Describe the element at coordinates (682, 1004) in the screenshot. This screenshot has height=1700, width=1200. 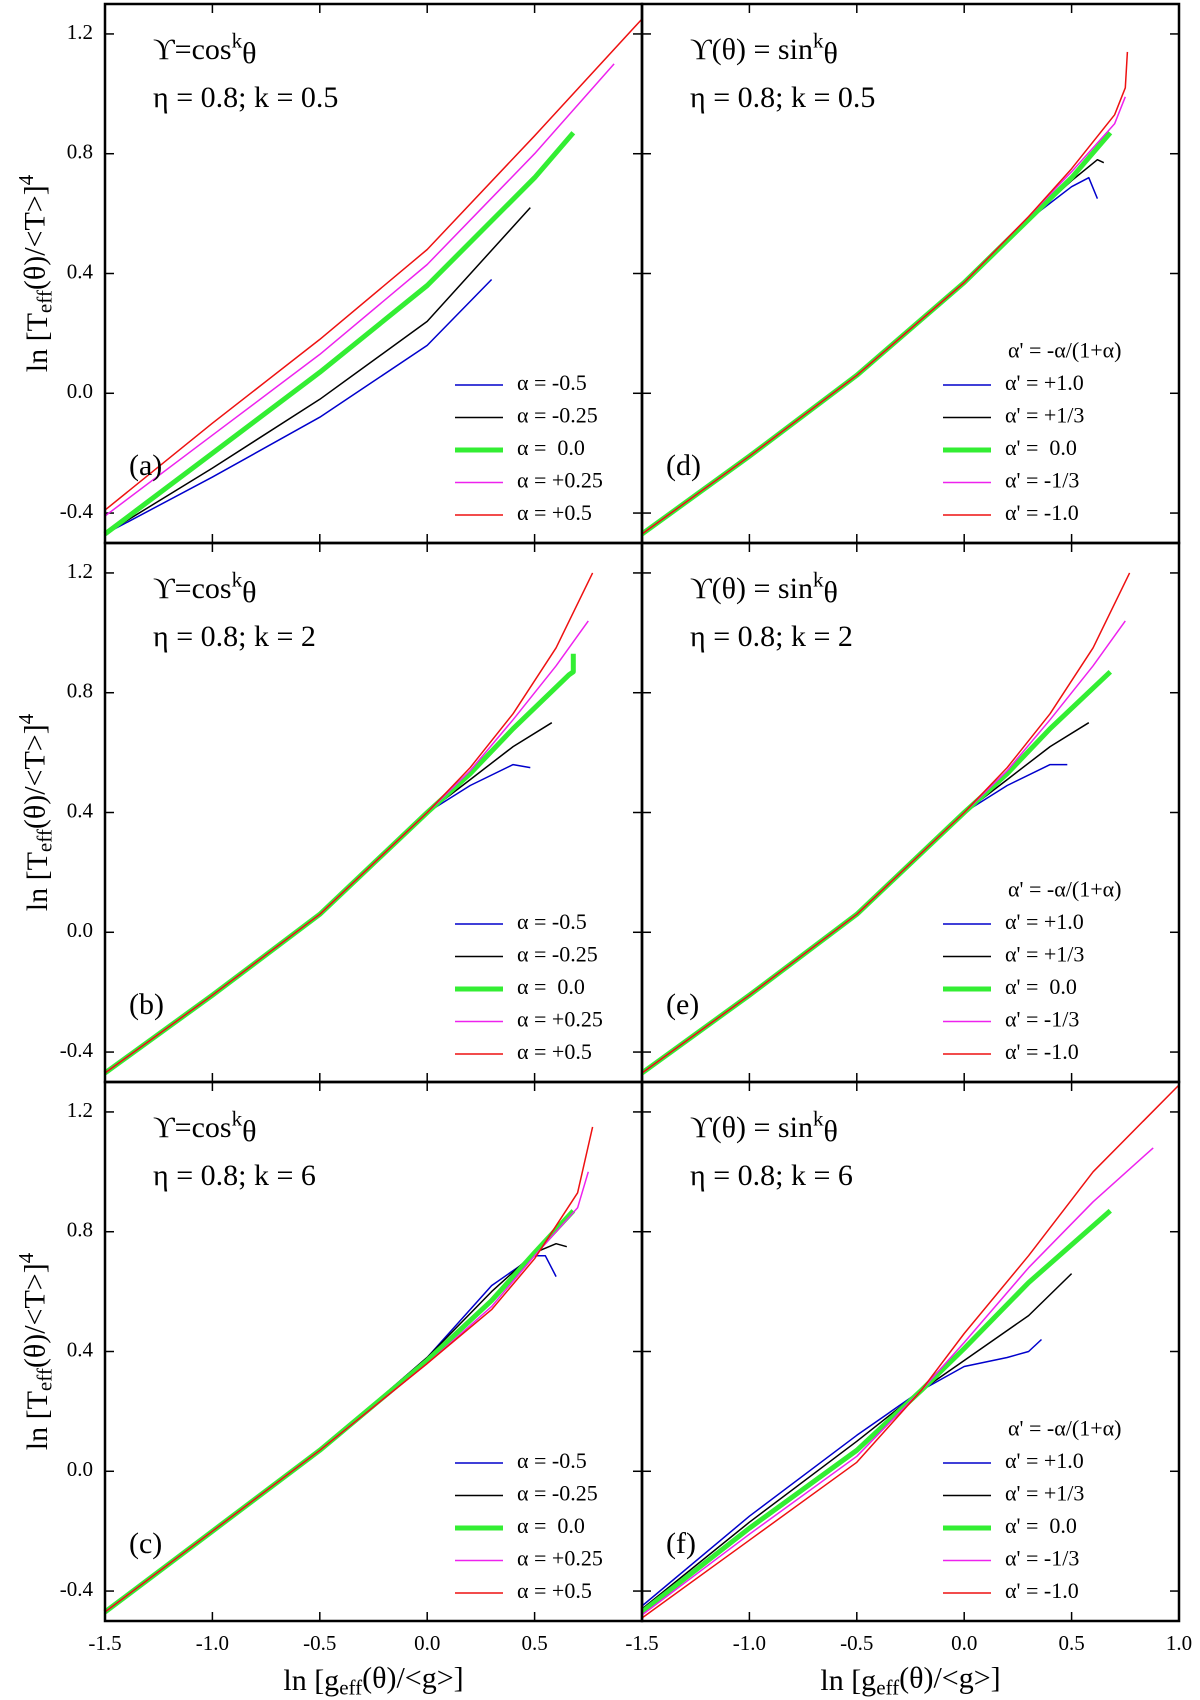
I see `panel-label: (e)` at that location.